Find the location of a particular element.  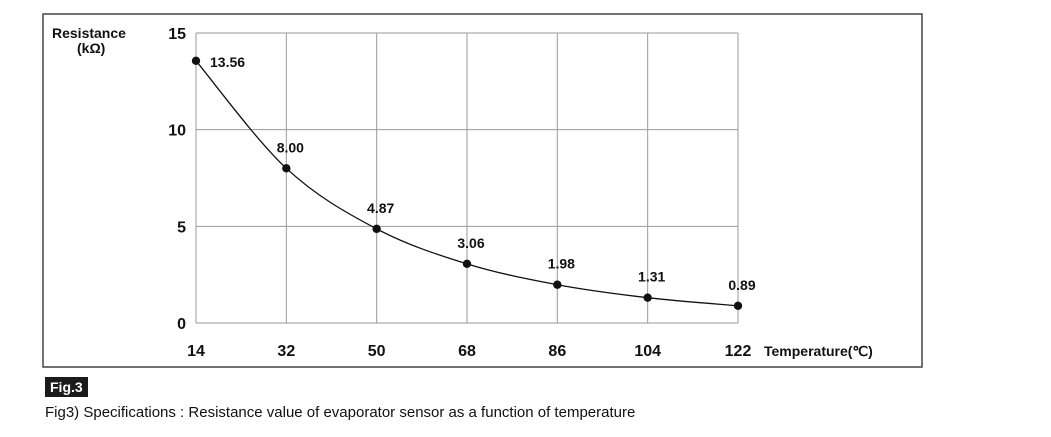

x-tick-label: 50 is located at coordinates (377, 351).